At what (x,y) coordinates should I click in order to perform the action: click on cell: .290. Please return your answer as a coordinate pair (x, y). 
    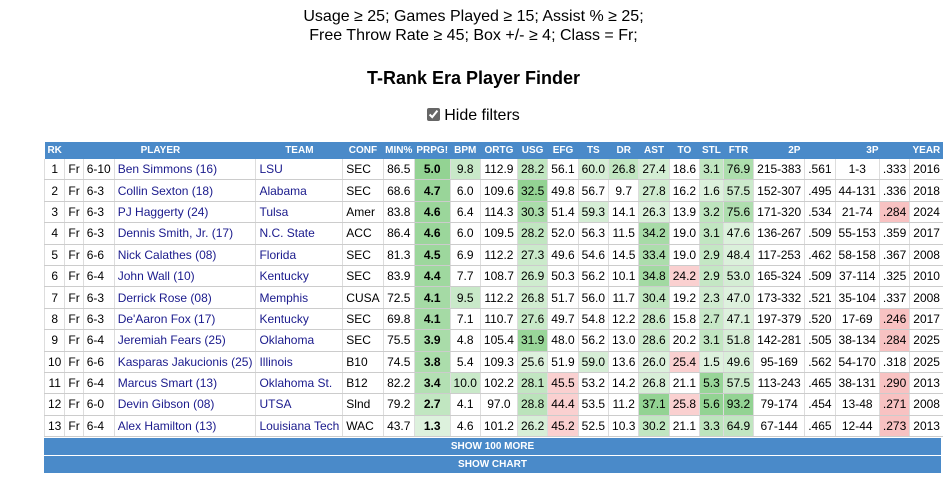
    Looking at the image, I should click on (894, 383).